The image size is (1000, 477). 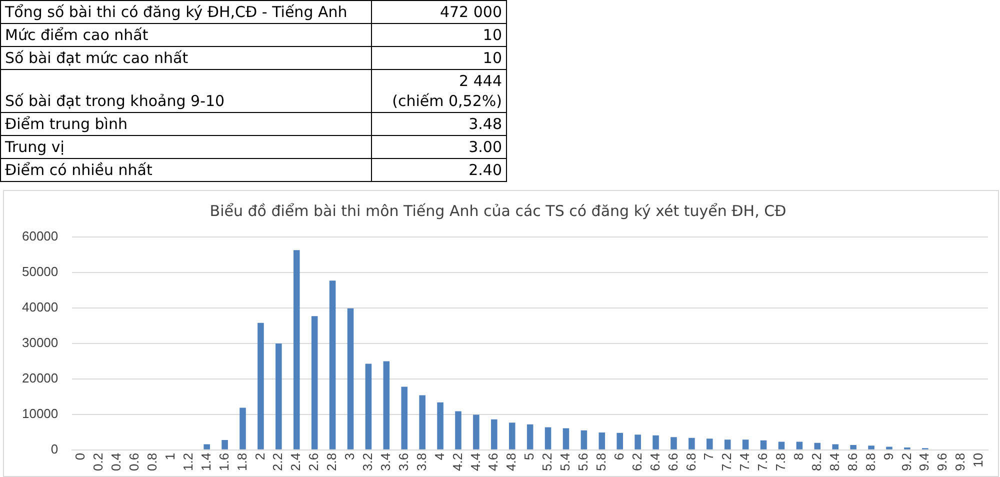 What do you see at coordinates (152, 462) in the screenshot?
I see `x-tick-label: 0.8` at bounding box center [152, 462].